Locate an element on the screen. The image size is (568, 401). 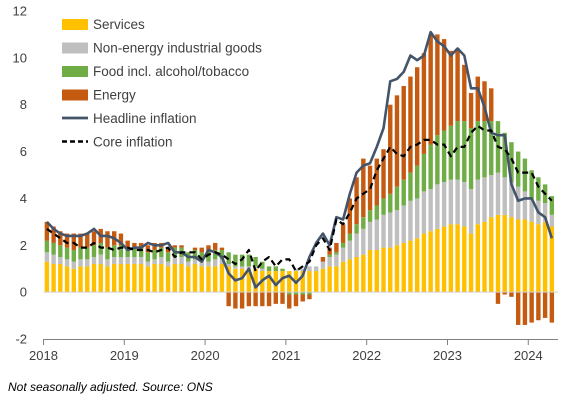
y-tick-label: 10 is located at coordinates (20, 57).